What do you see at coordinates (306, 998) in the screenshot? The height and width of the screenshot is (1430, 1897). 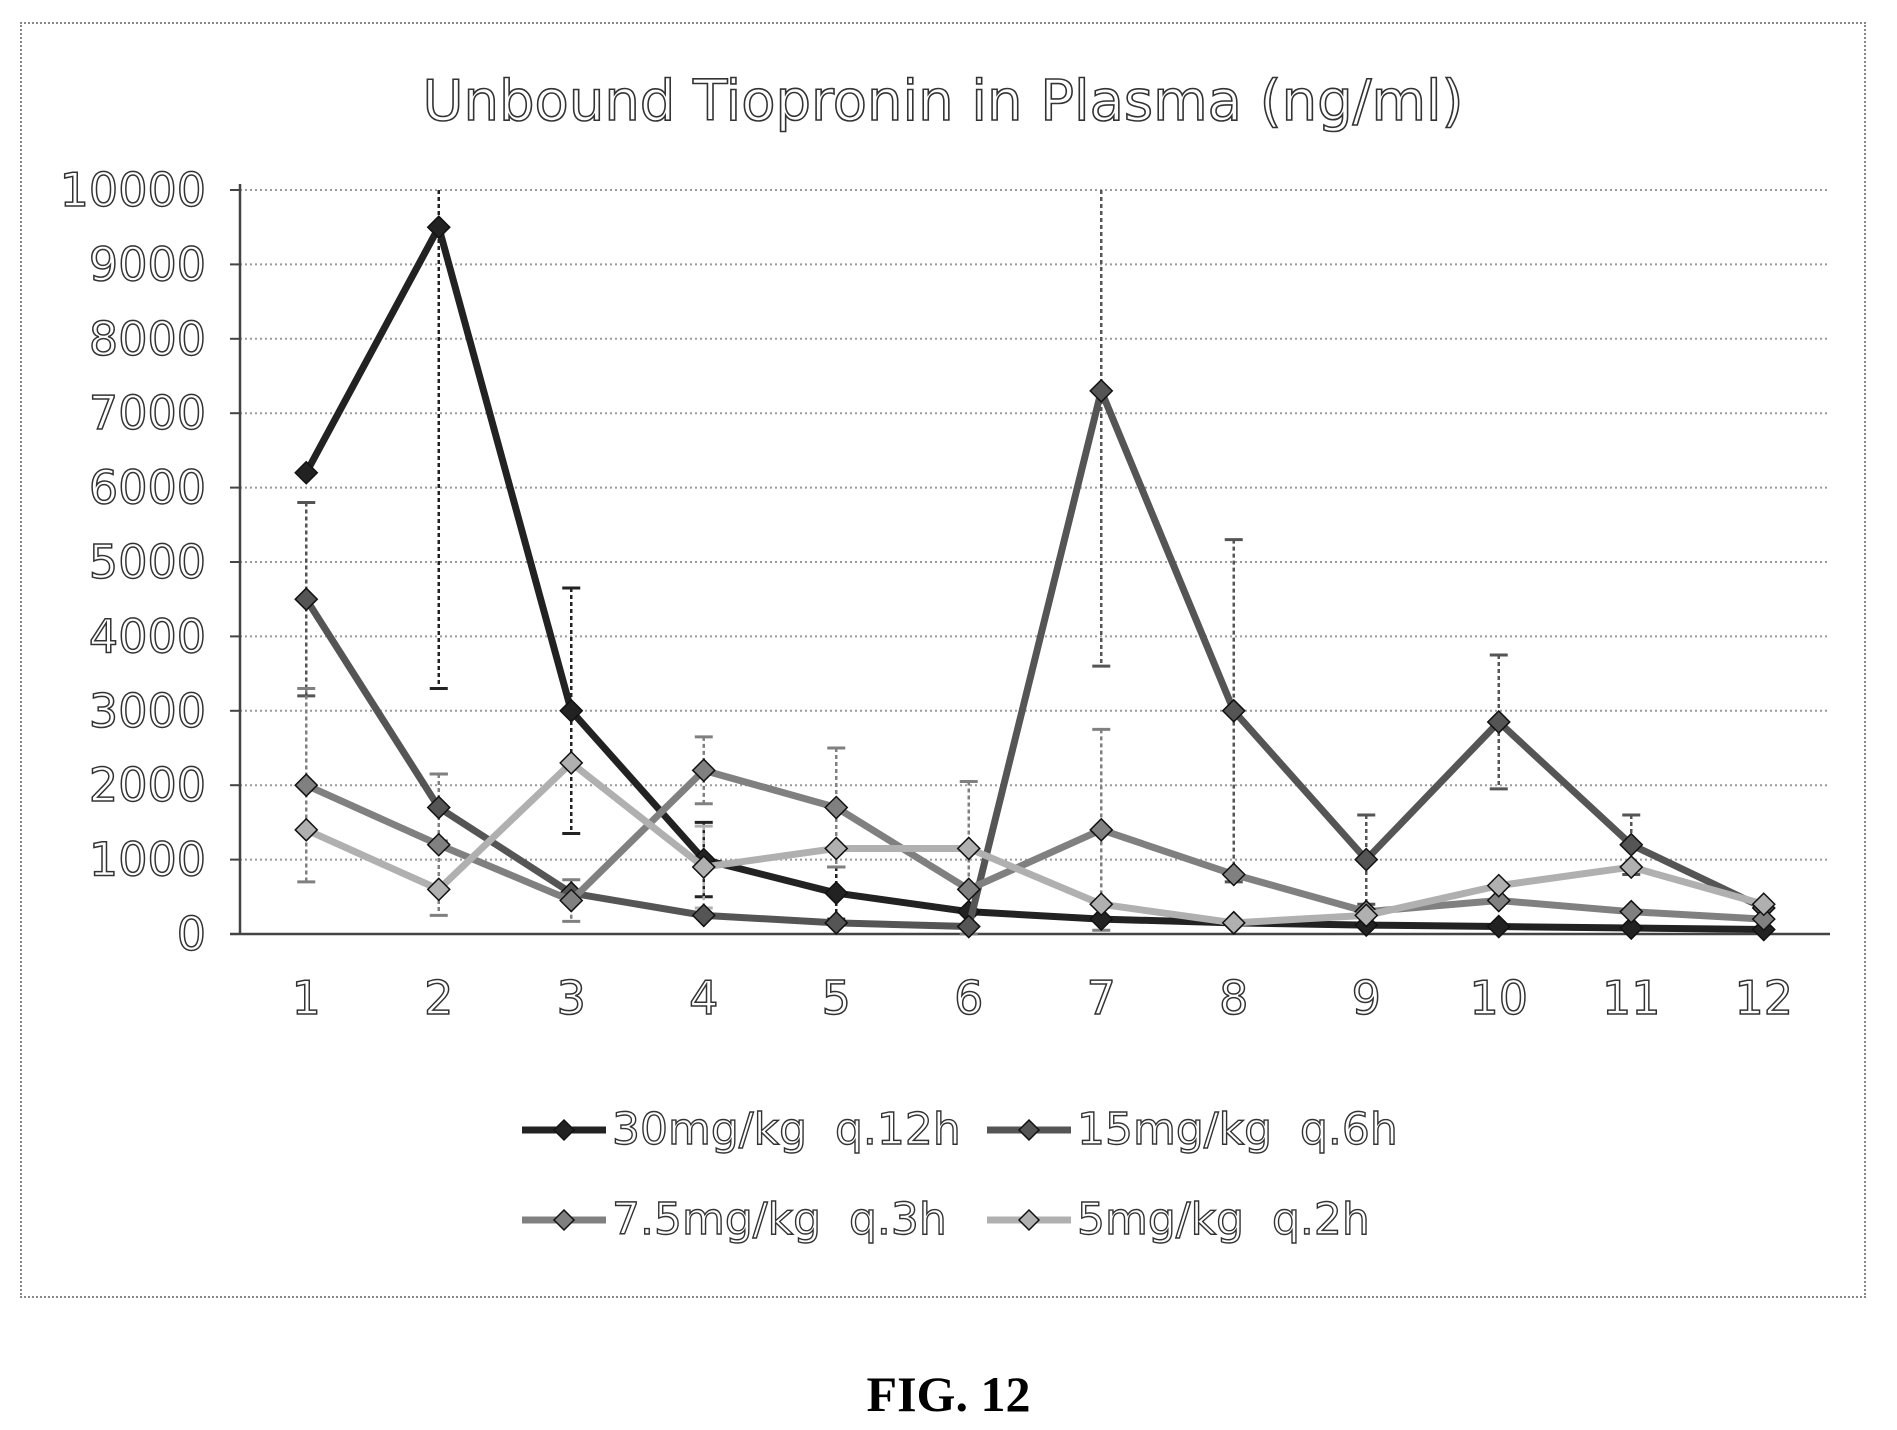 I see `x-tick-label: 1` at bounding box center [306, 998].